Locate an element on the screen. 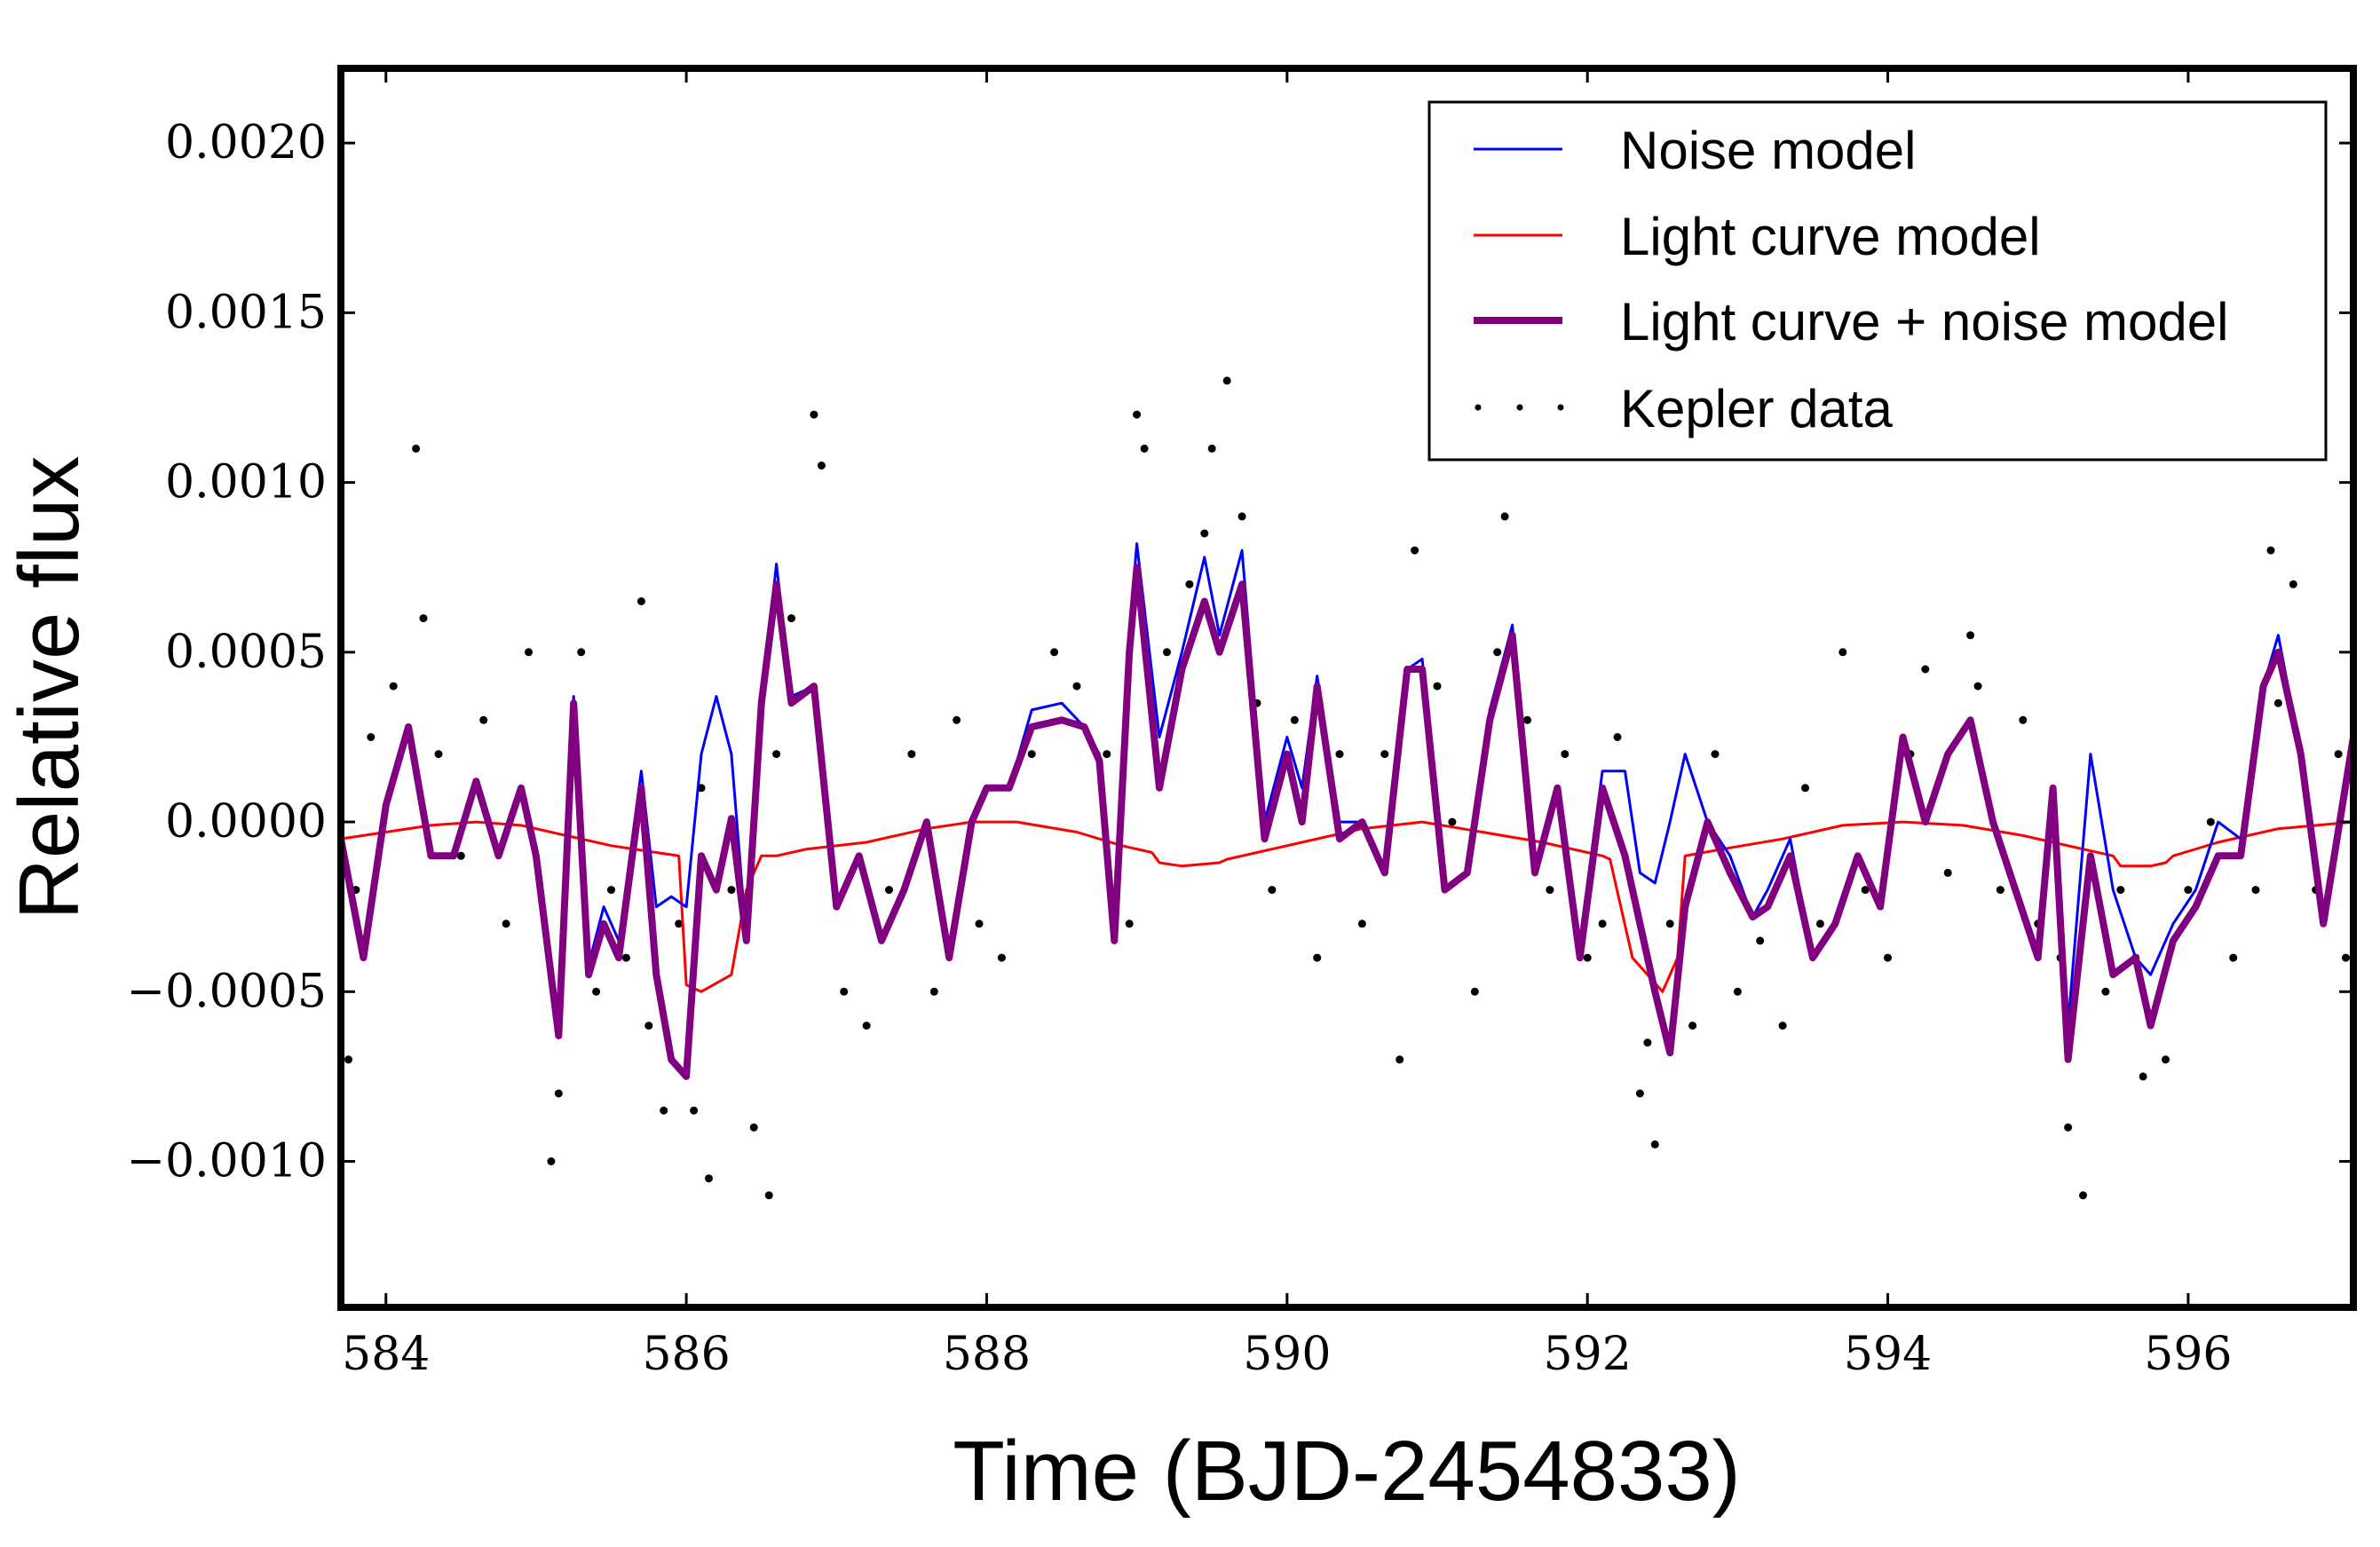 The image size is (2380, 1547). legend-label-kepler-data: Kepler data is located at coordinates (1757, 408).